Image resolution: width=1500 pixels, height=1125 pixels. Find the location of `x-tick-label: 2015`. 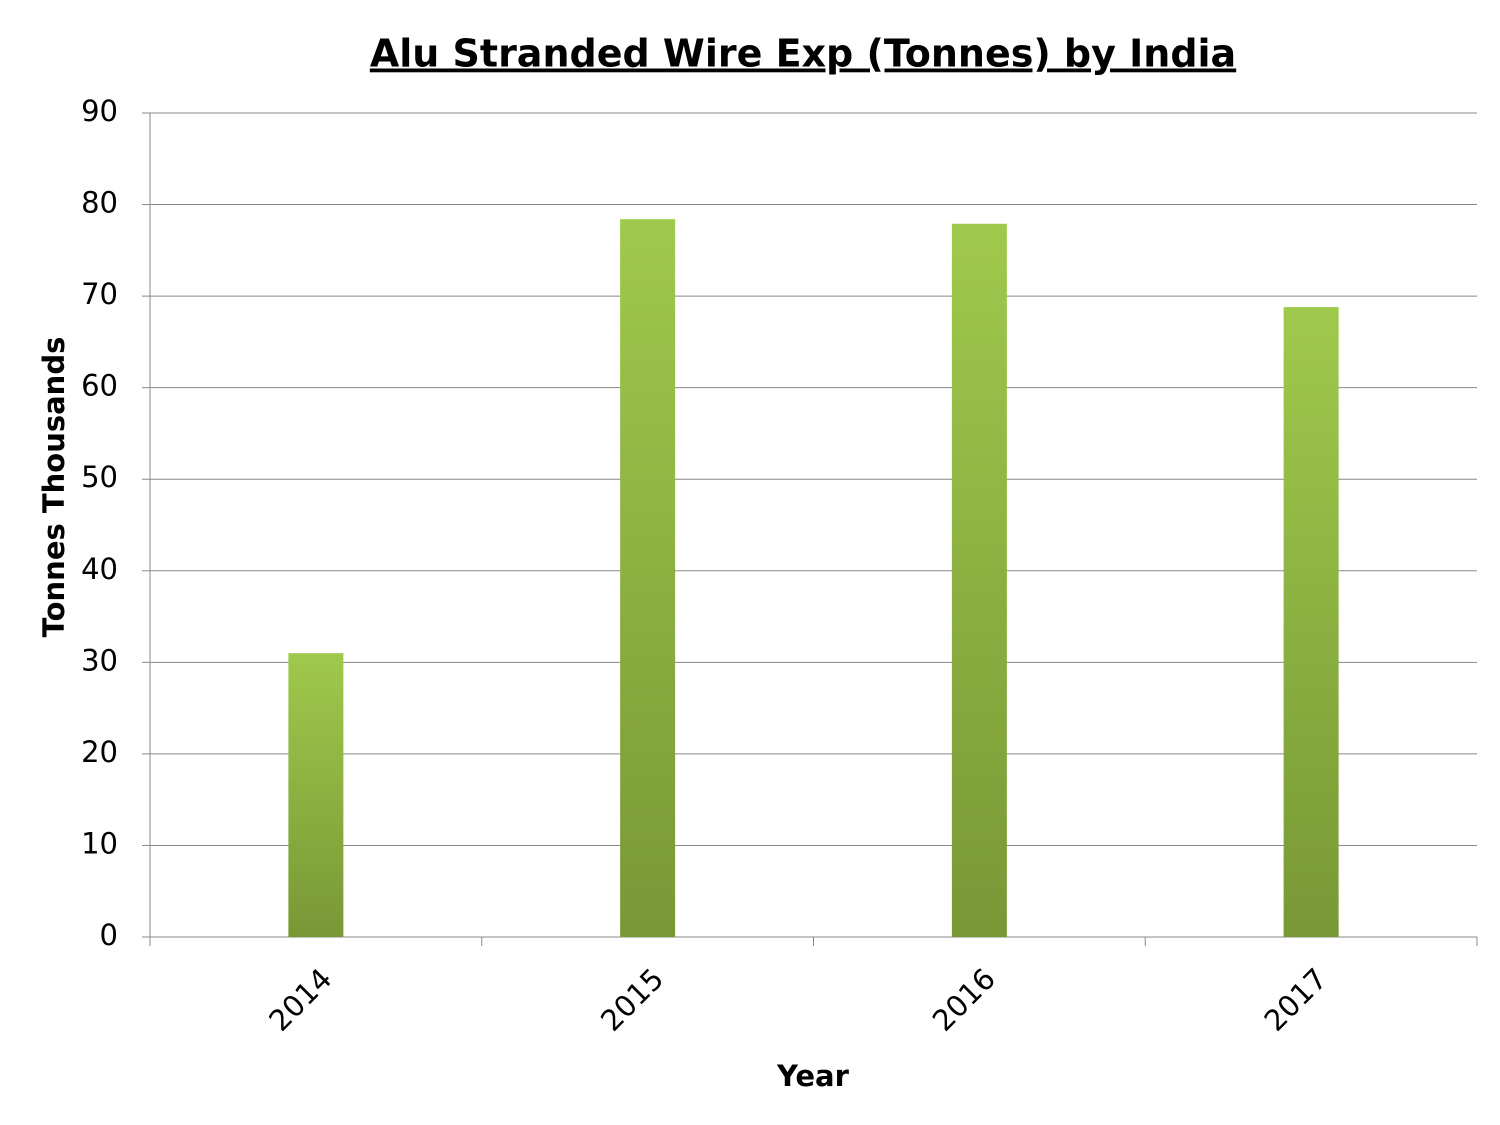

x-tick-label: 2015 is located at coordinates (632, 1000).